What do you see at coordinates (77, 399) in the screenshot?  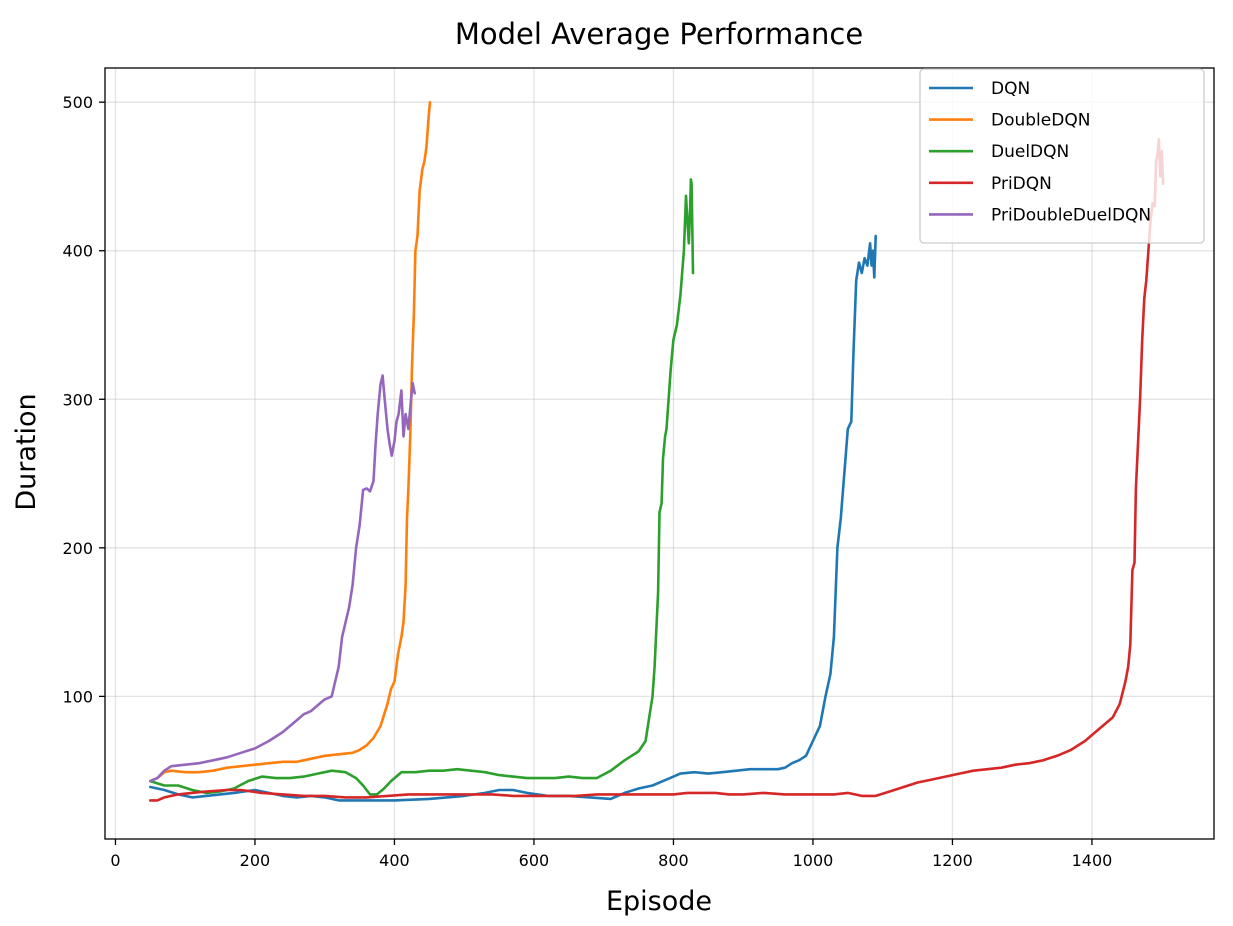 I see `y-tick-label: 300` at bounding box center [77, 399].